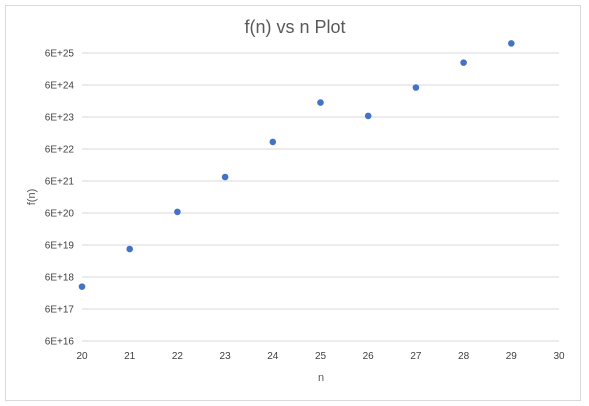 Image resolution: width=589 pixels, height=406 pixels. What do you see at coordinates (32, 197) in the screenshot?
I see `y-axis-label: f(n)` at bounding box center [32, 197].